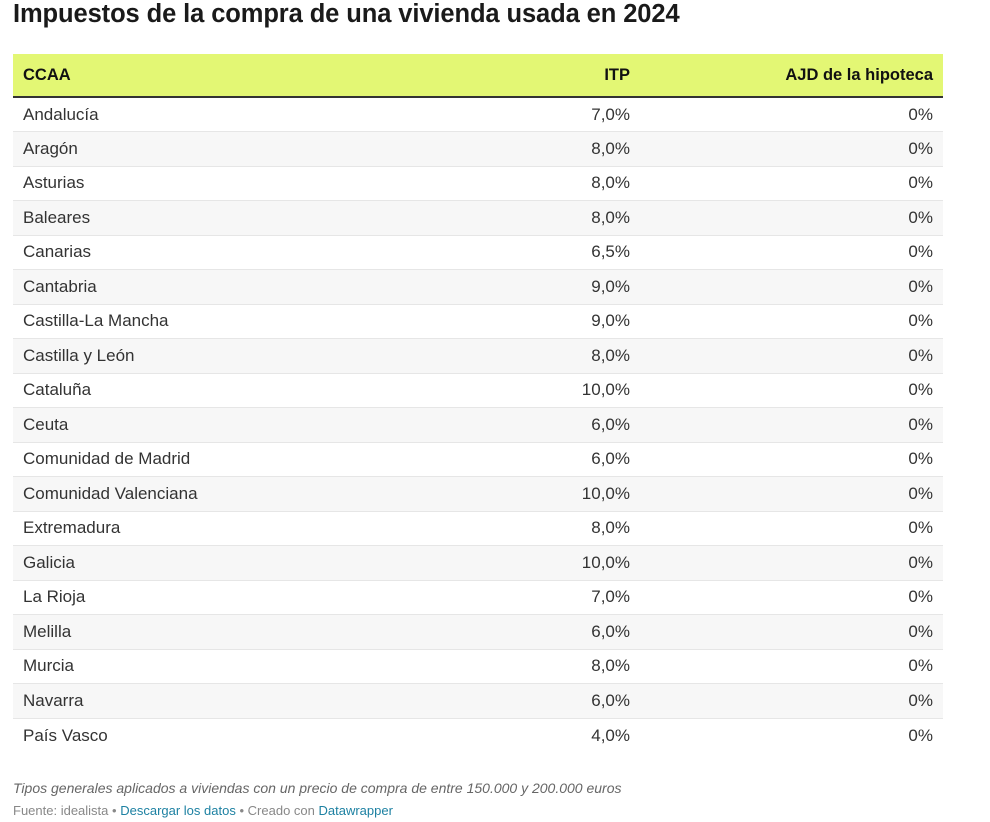 The image size is (990, 822). I want to click on table-row: Comunidad Valenciana 10,0% 0%, so click(478, 494).